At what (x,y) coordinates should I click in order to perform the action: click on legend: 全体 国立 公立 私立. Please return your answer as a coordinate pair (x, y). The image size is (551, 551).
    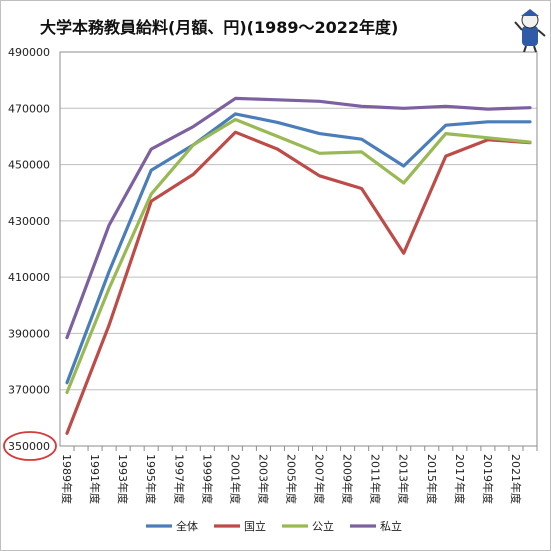
    Looking at the image, I should click on (274, 526).